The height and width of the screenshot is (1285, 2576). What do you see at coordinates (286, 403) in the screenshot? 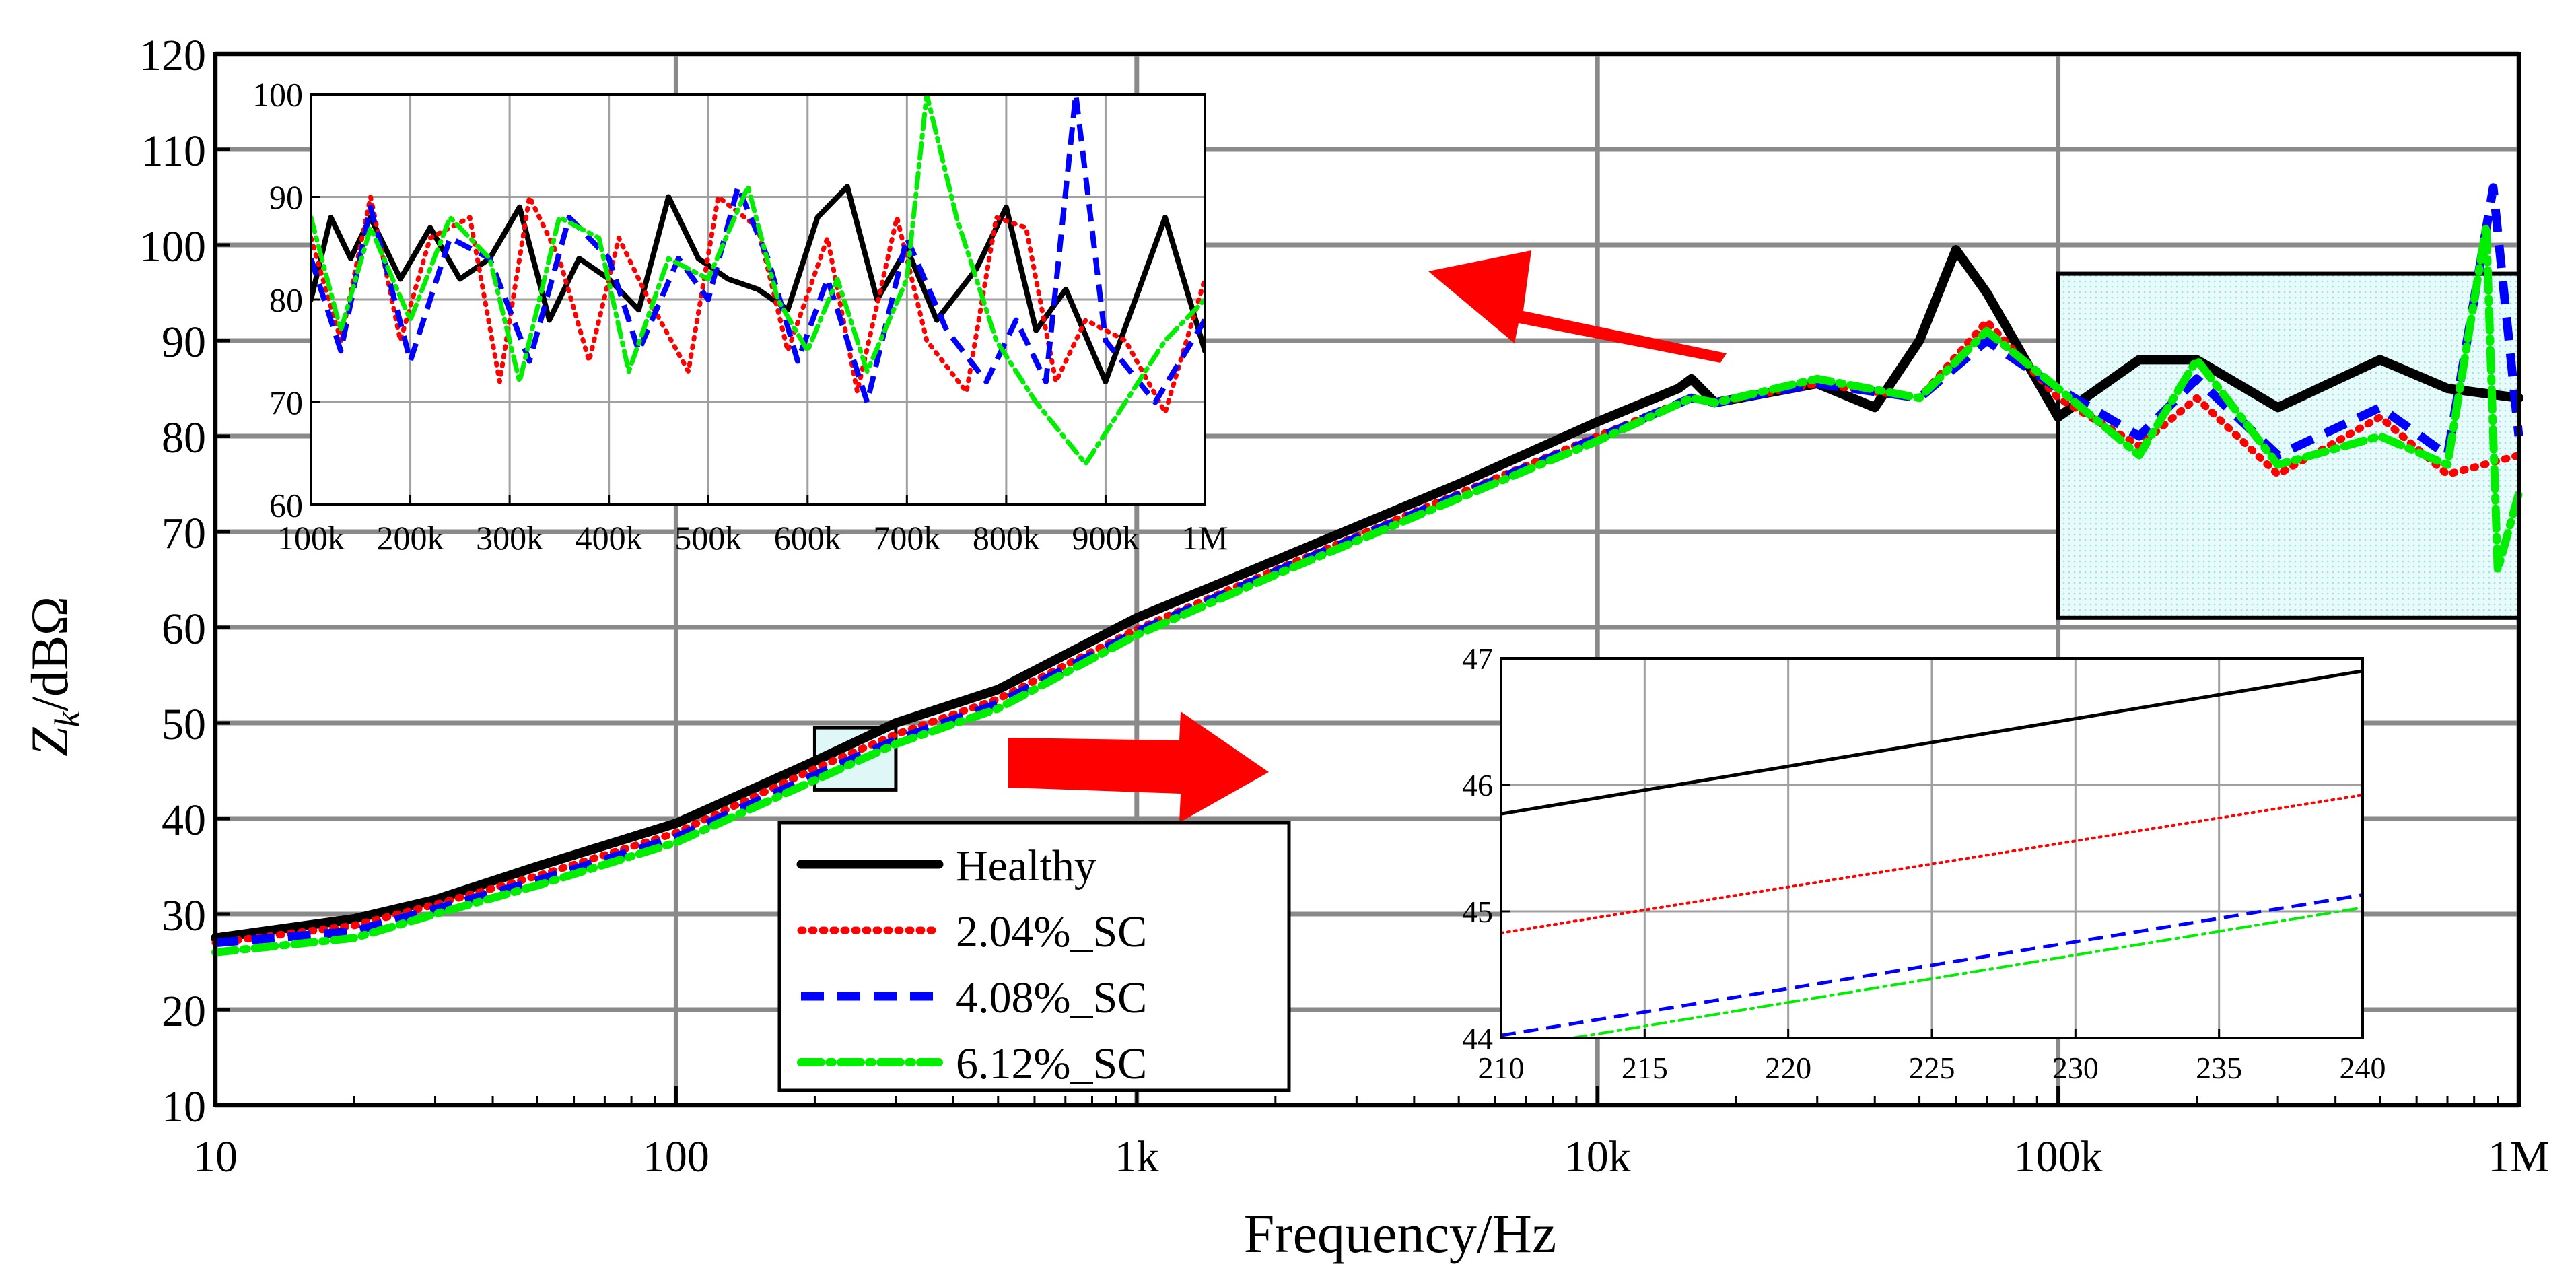
I see `inset-y-tick-label: 70` at bounding box center [286, 403].